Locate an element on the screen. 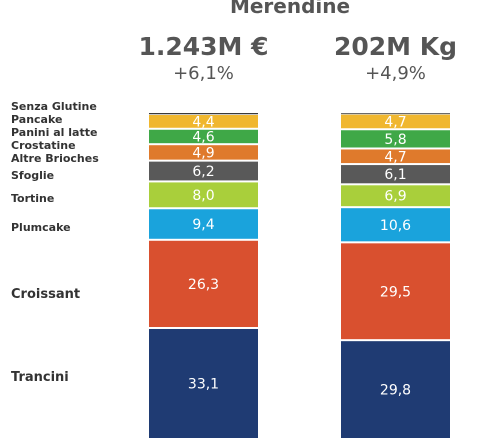 This screenshot has height=441, width=502. data-label: 4,4 is located at coordinates (203, 122).